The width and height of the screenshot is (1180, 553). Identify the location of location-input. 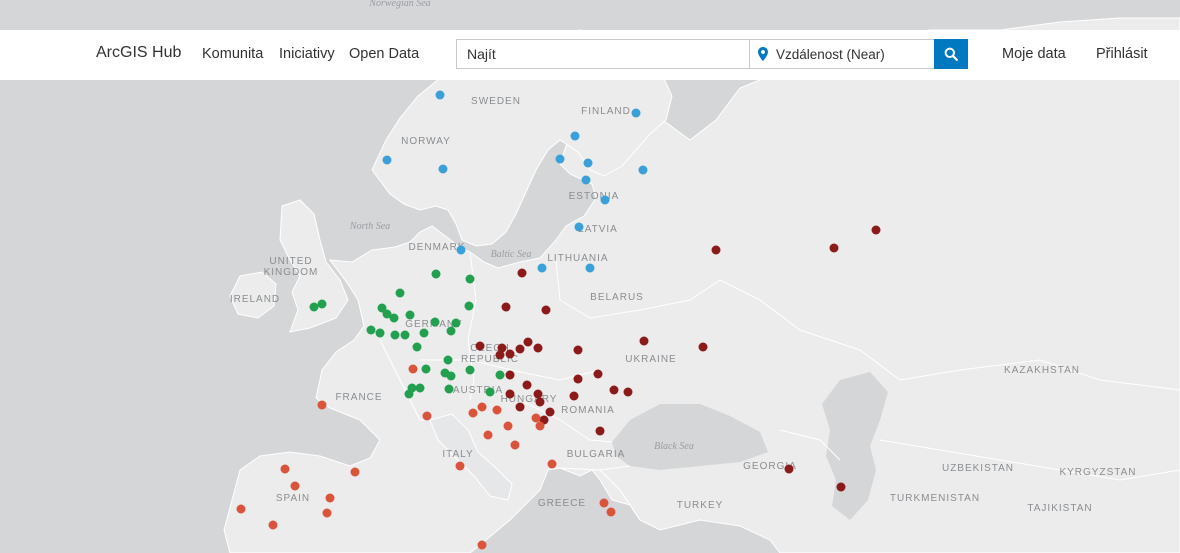
(851, 54).